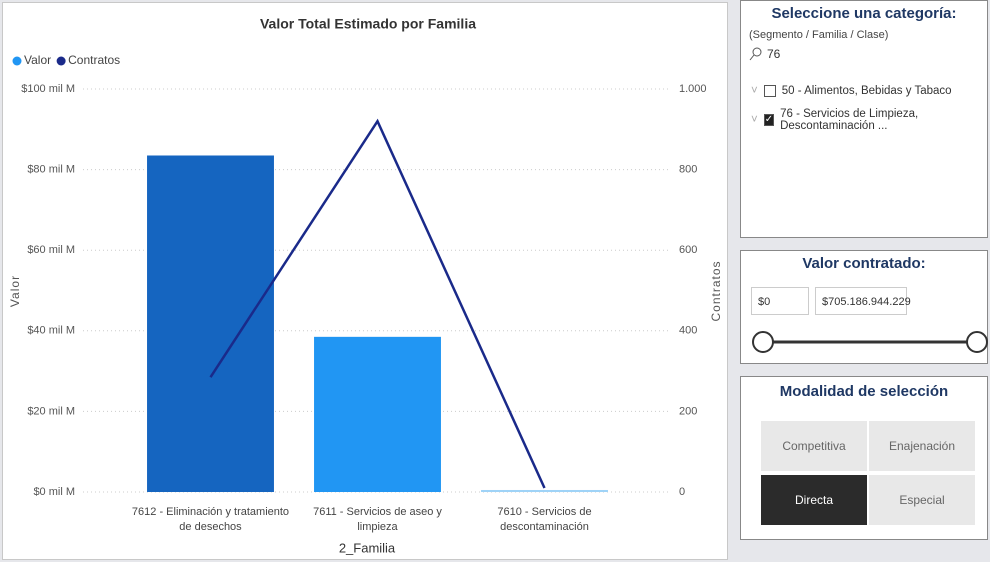  Describe the element at coordinates (51, 411) in the screenshot. I see `y-tick-label: $20 mil M` at that location.